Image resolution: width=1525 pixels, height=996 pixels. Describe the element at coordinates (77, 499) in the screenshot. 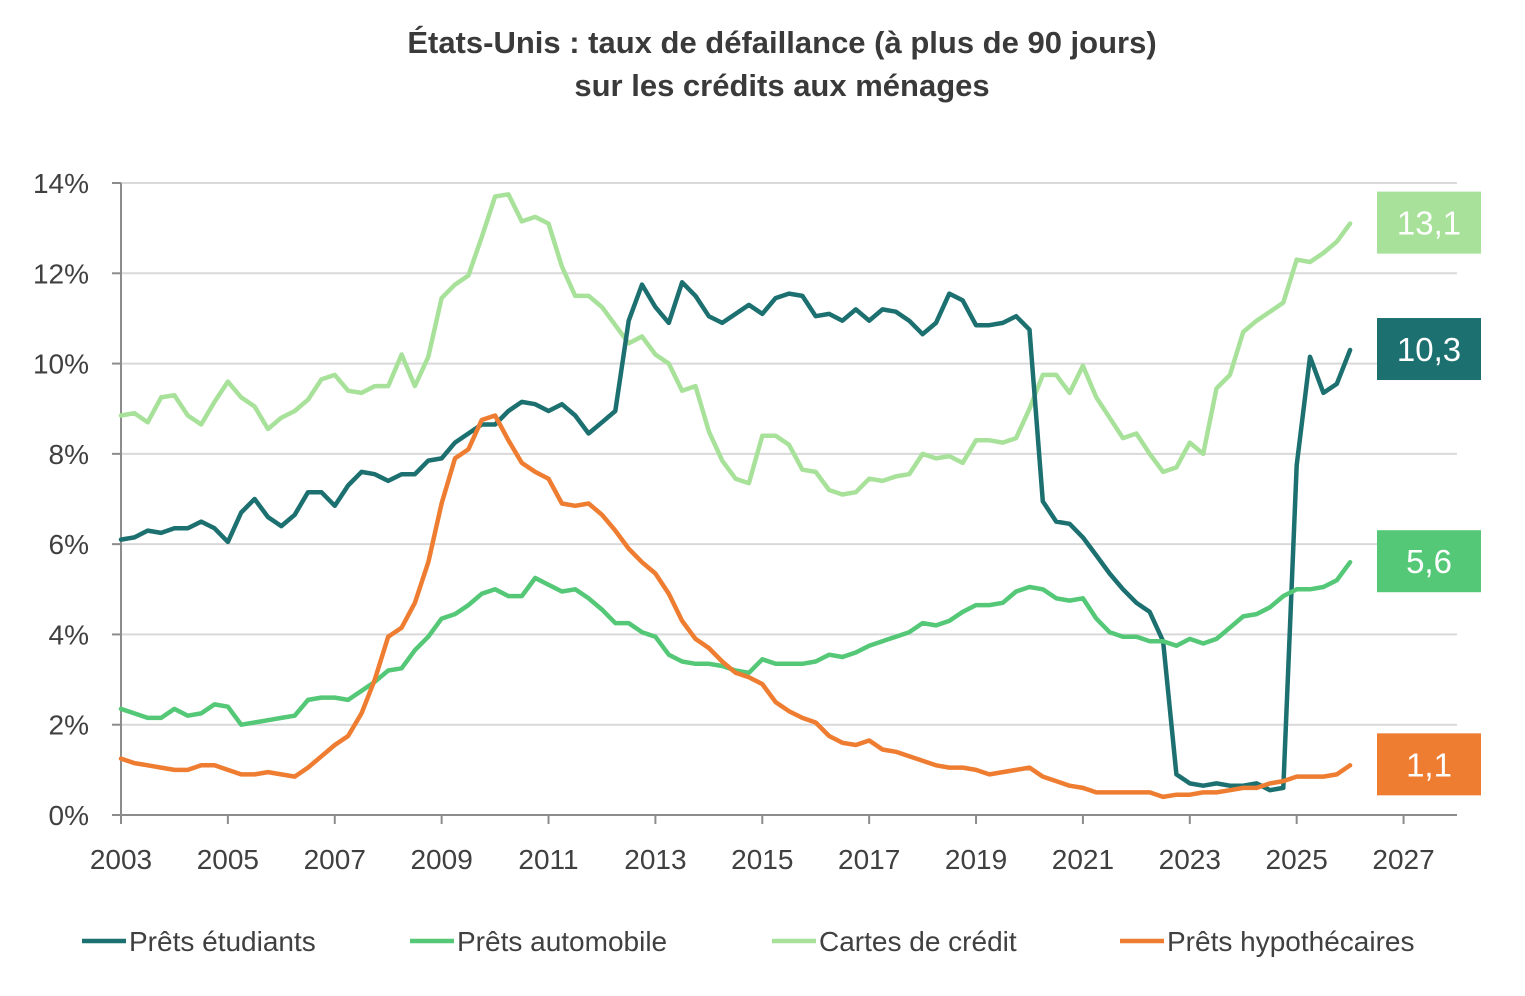

I see `y-axis-ticks: 0% 2% 4% 6% 8% 10% 12% 14%` at that location.